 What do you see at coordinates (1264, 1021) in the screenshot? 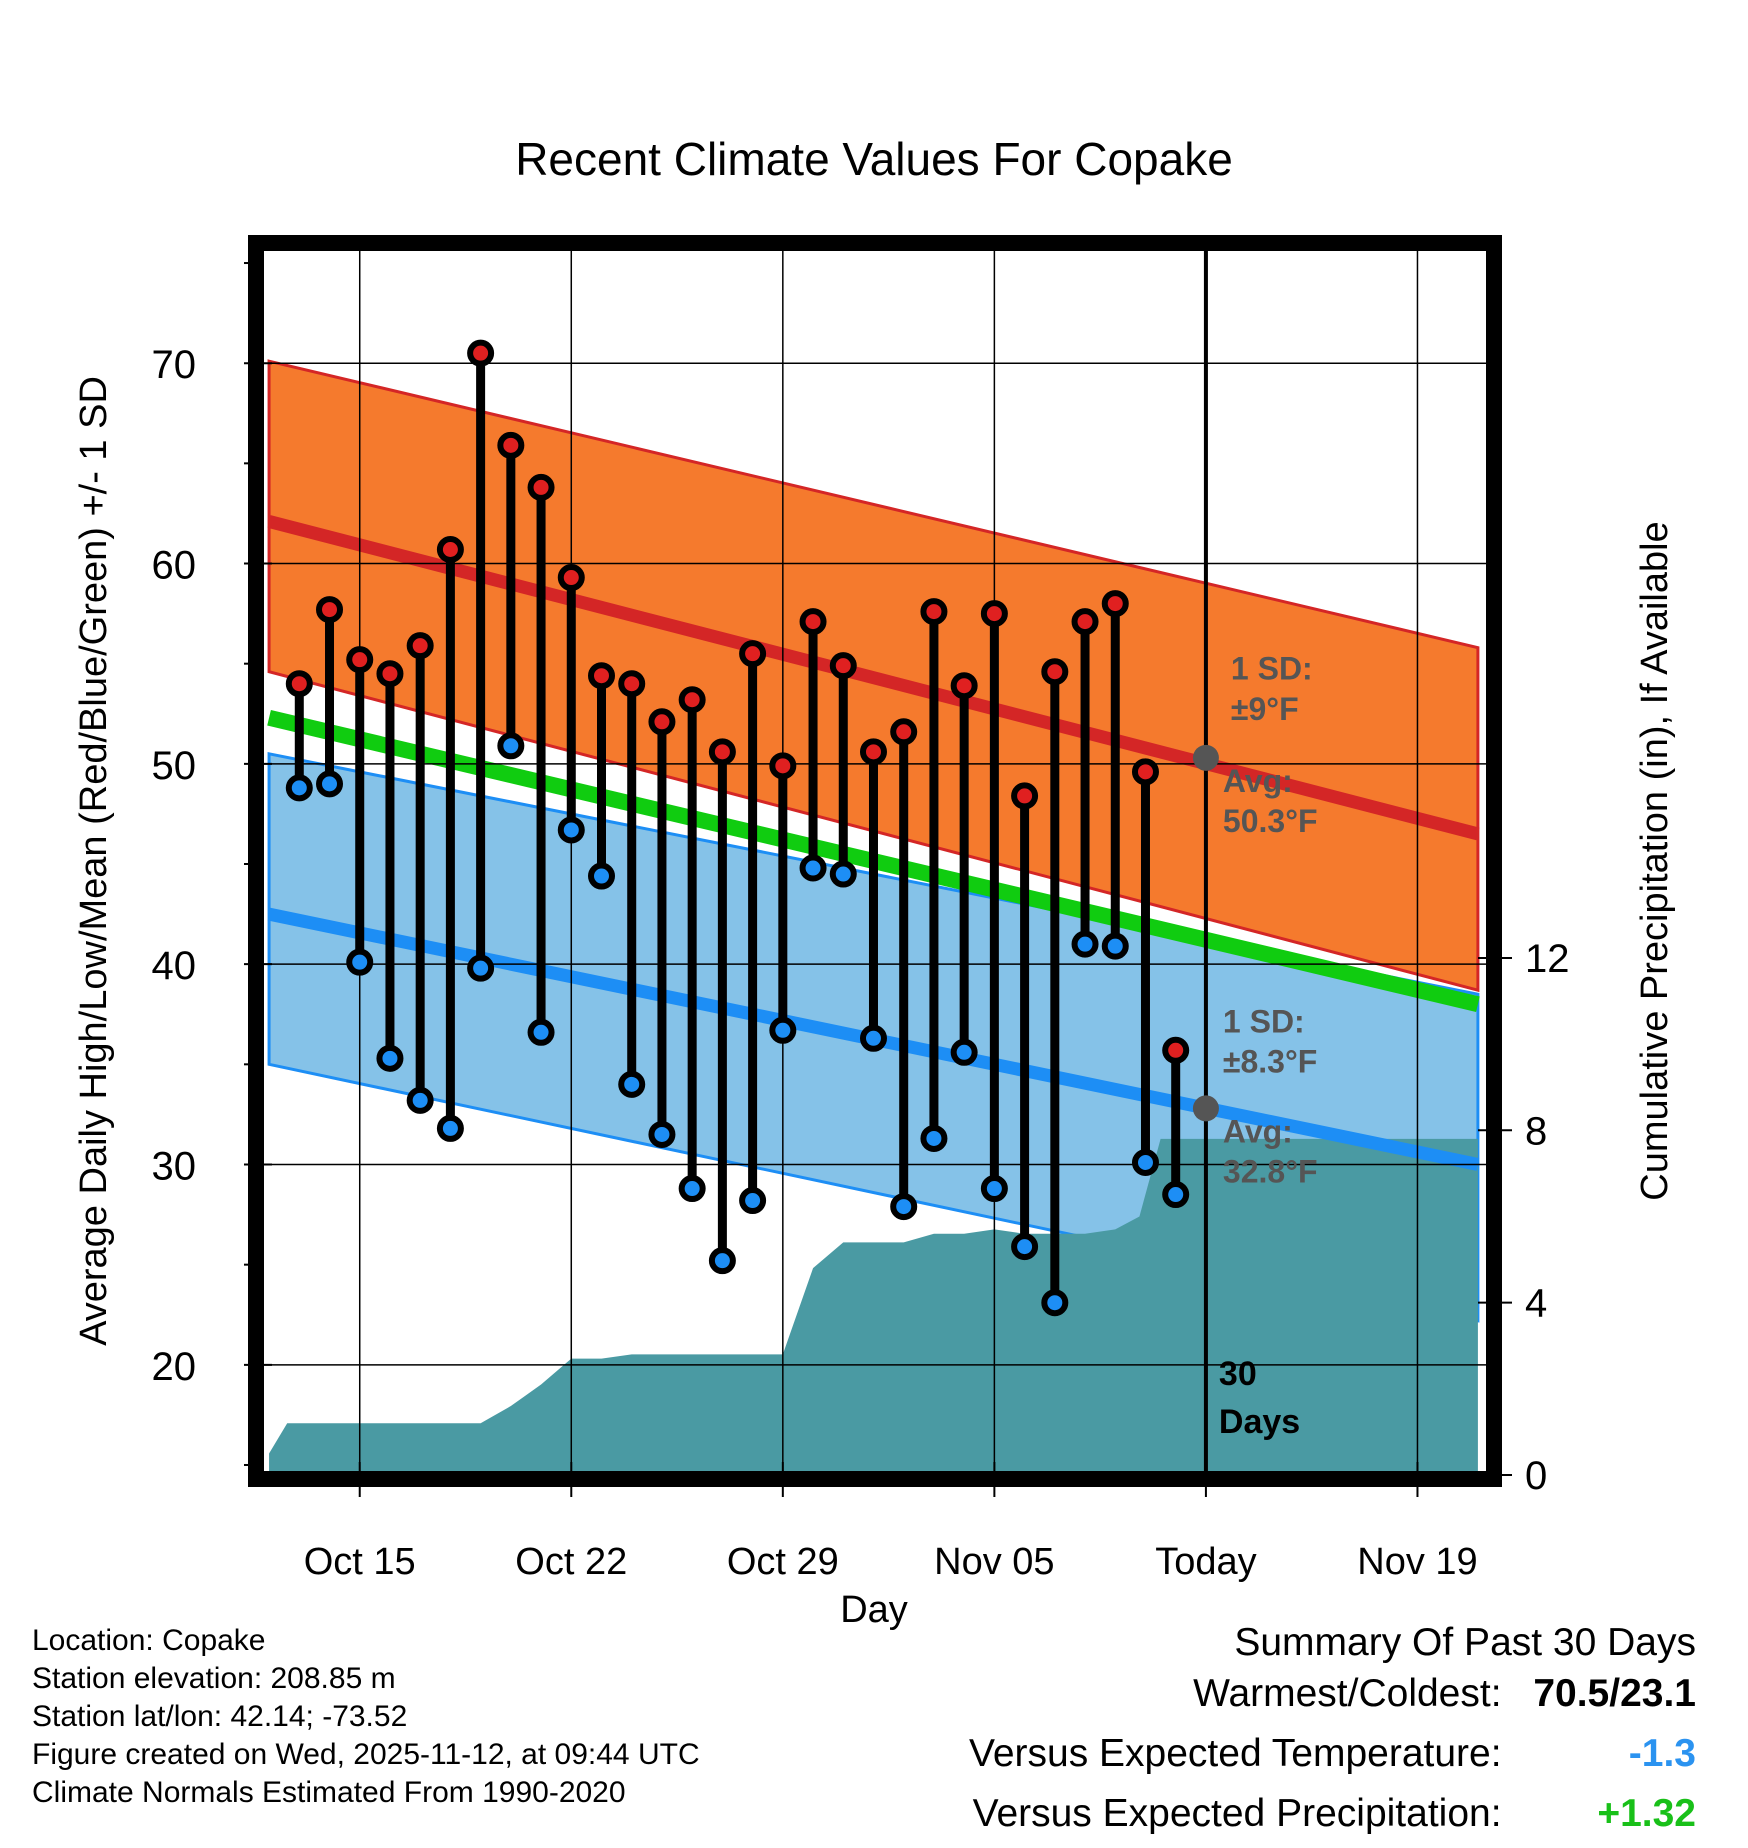
I see `low-sd-label: 1 SD:` at bounding box center [1264, 1021].